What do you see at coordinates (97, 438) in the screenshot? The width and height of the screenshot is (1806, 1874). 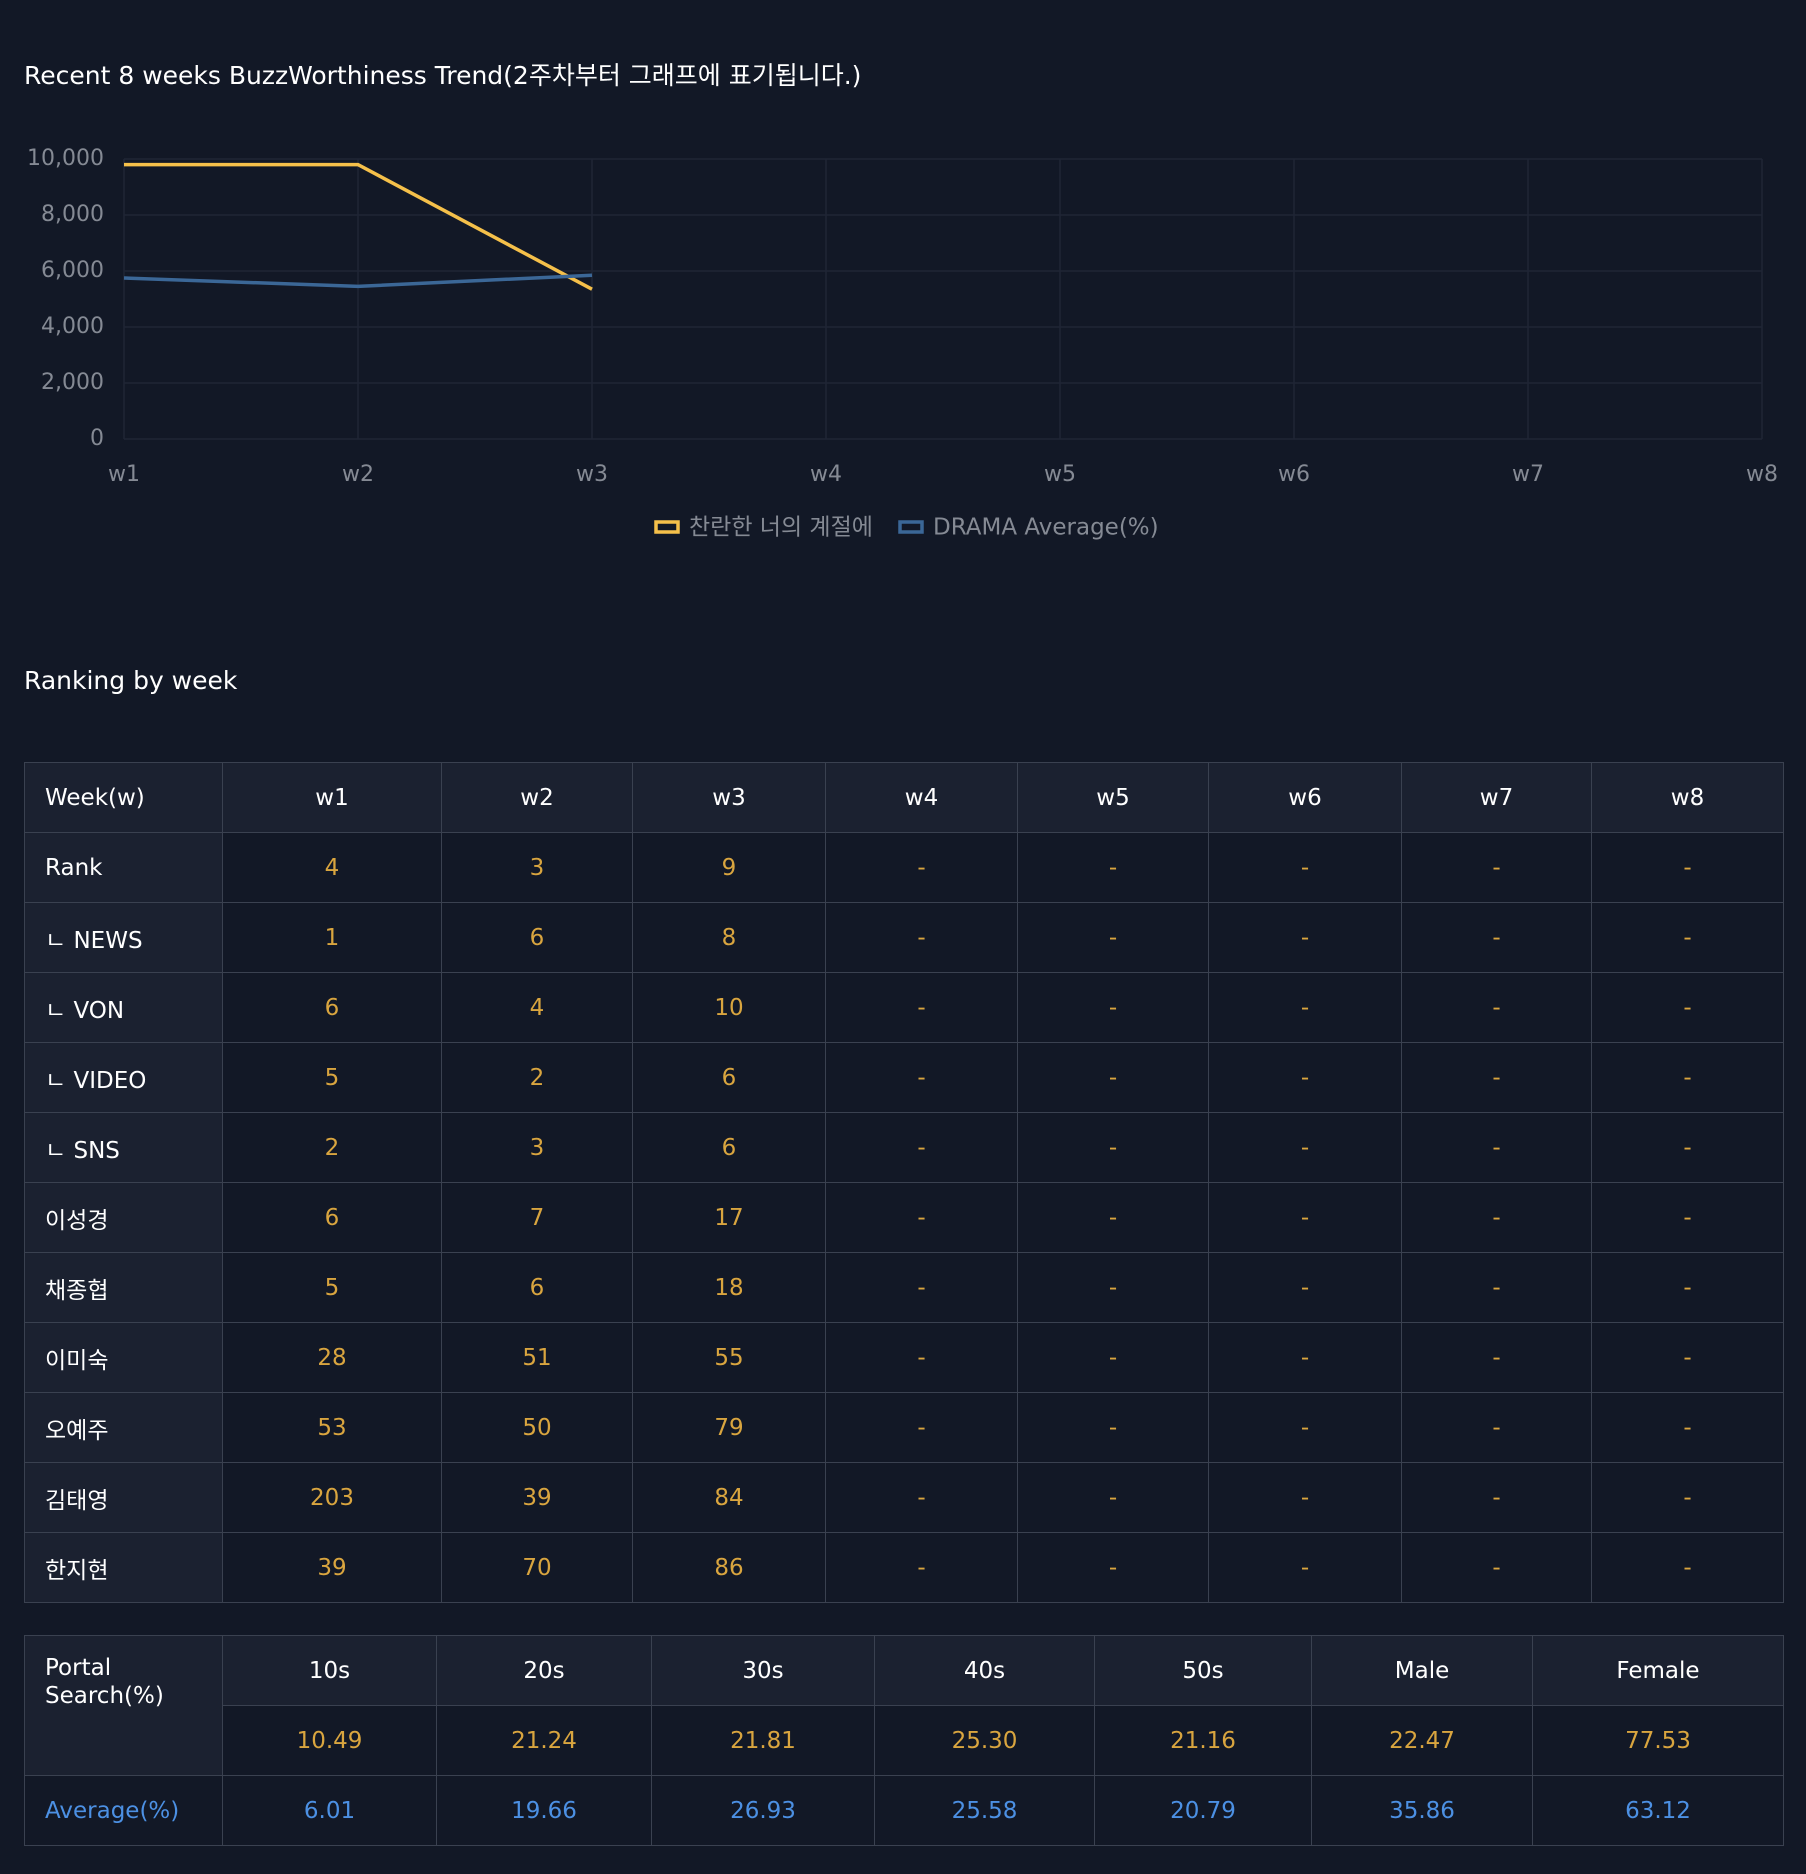 I see `y-tick-label: 0` at bounding box center [97, 438].